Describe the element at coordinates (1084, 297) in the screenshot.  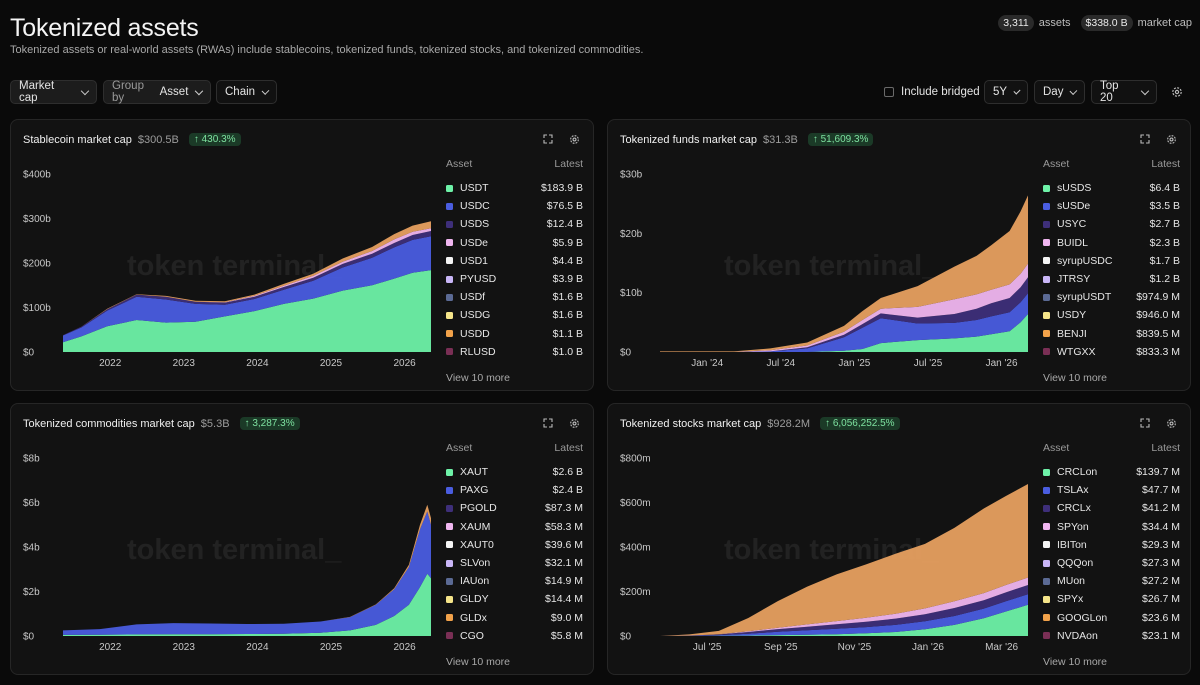
I see `legend-asset-name: syrupUSDT` at that location.